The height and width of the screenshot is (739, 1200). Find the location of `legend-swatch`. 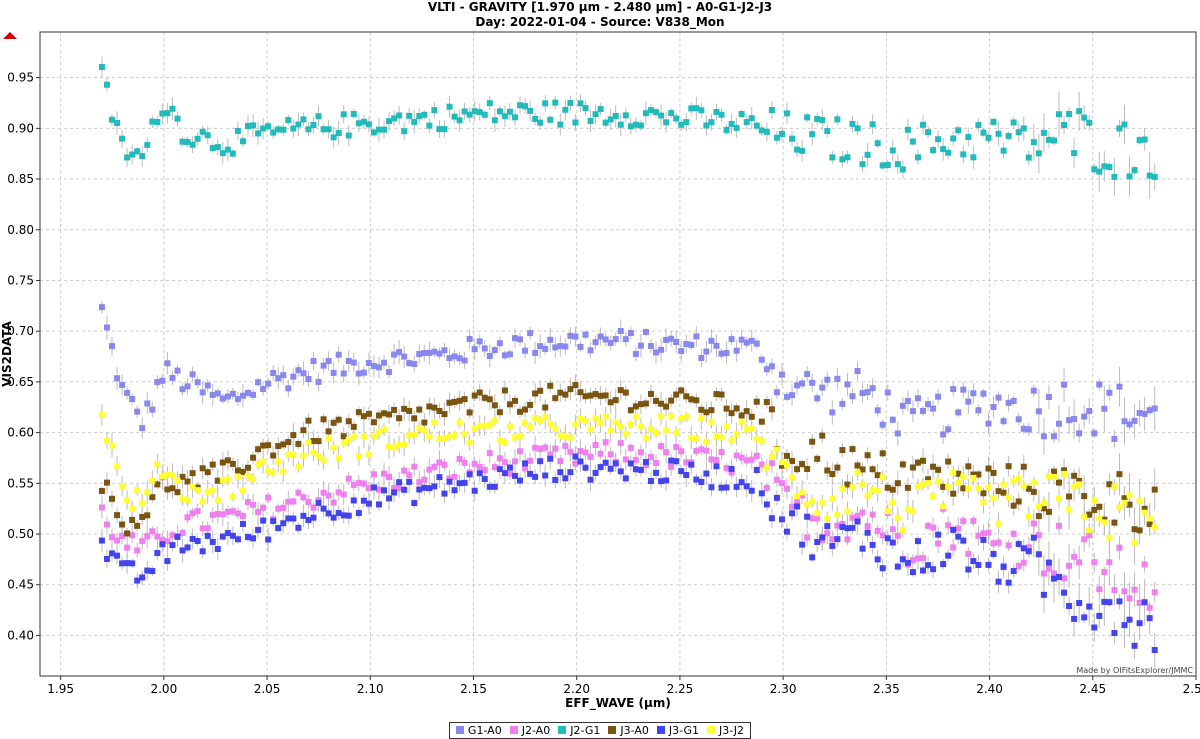

legend-swatch is located at coordinates (459, 730).